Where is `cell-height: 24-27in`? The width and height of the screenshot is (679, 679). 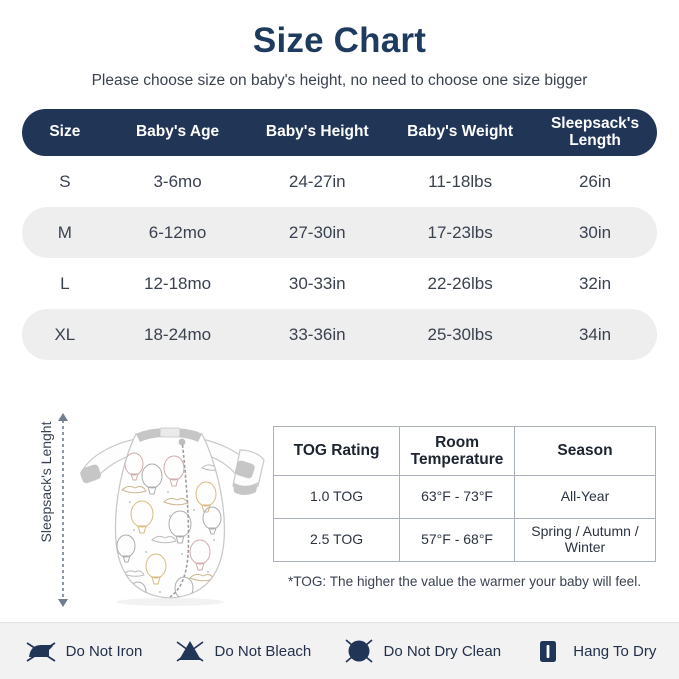 cell-height: 24-27in is located at coordinates (317, 181).